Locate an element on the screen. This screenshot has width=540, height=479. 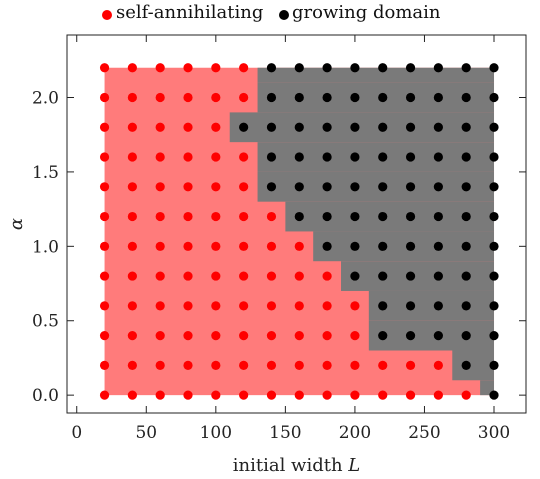
x-tick-label: 300 is located at coordinates (494, 433).